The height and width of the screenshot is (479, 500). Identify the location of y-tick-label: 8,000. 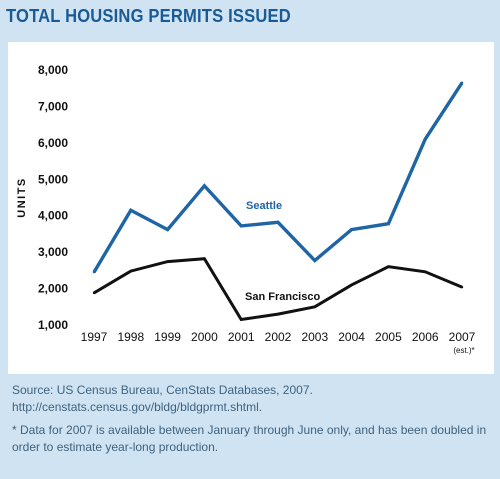
(53, 70).